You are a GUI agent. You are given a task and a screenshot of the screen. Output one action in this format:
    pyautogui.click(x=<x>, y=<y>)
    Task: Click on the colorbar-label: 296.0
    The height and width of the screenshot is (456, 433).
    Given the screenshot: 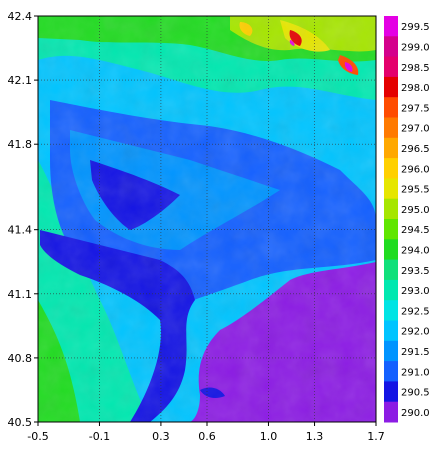 What is the action you would take?
    pyautogui.click(x=415, y=169)
    